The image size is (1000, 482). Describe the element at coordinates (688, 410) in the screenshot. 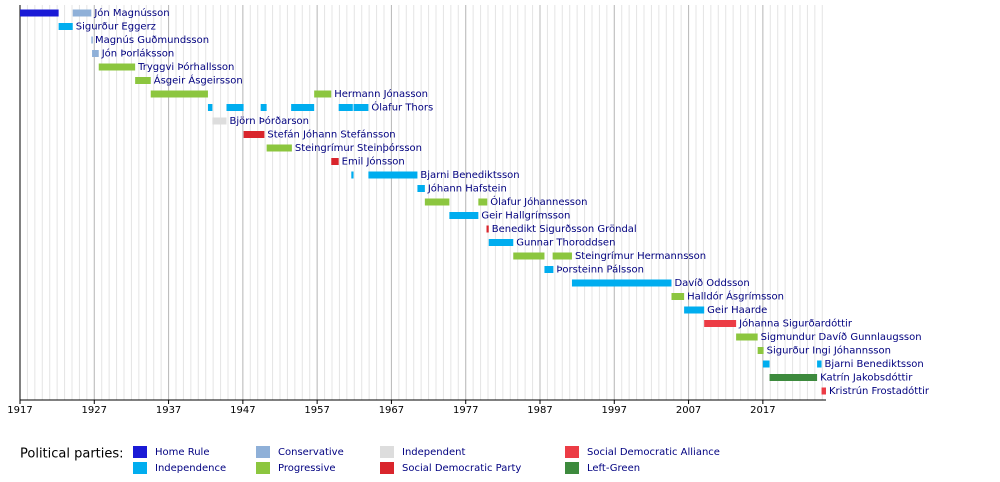

I see `x-tick-label: 2007` at that location.